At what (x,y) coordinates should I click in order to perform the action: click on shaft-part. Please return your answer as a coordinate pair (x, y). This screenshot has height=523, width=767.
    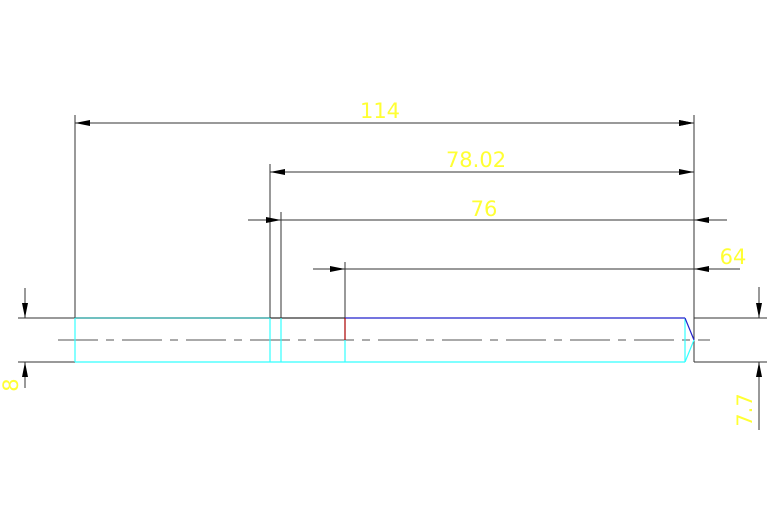
    Looking at the image, I should click on (384, 340).